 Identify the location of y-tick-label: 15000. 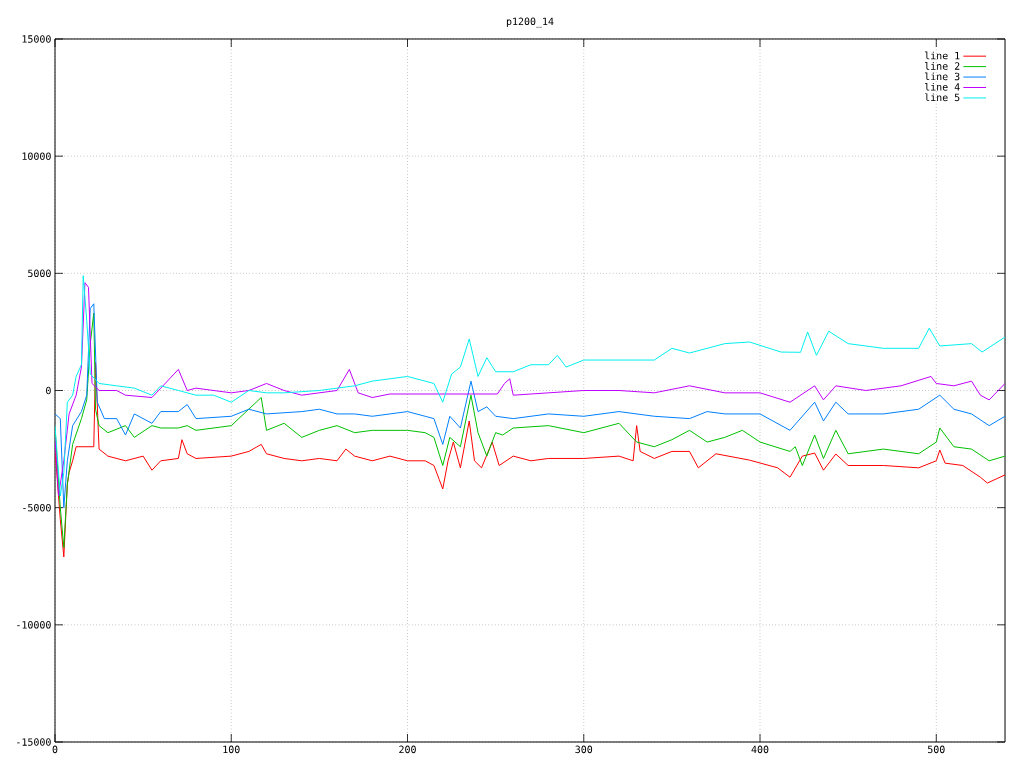
(36, 39).